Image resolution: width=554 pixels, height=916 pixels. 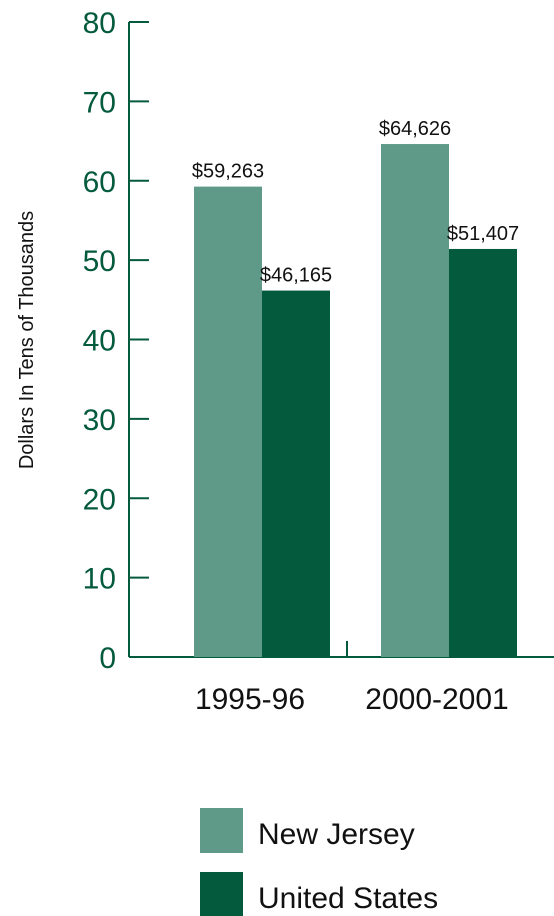 What do you see at coordinates (336, 834) in the screenshot?
I see `legend-label: New Jersey` at bounding box center [336, 834].